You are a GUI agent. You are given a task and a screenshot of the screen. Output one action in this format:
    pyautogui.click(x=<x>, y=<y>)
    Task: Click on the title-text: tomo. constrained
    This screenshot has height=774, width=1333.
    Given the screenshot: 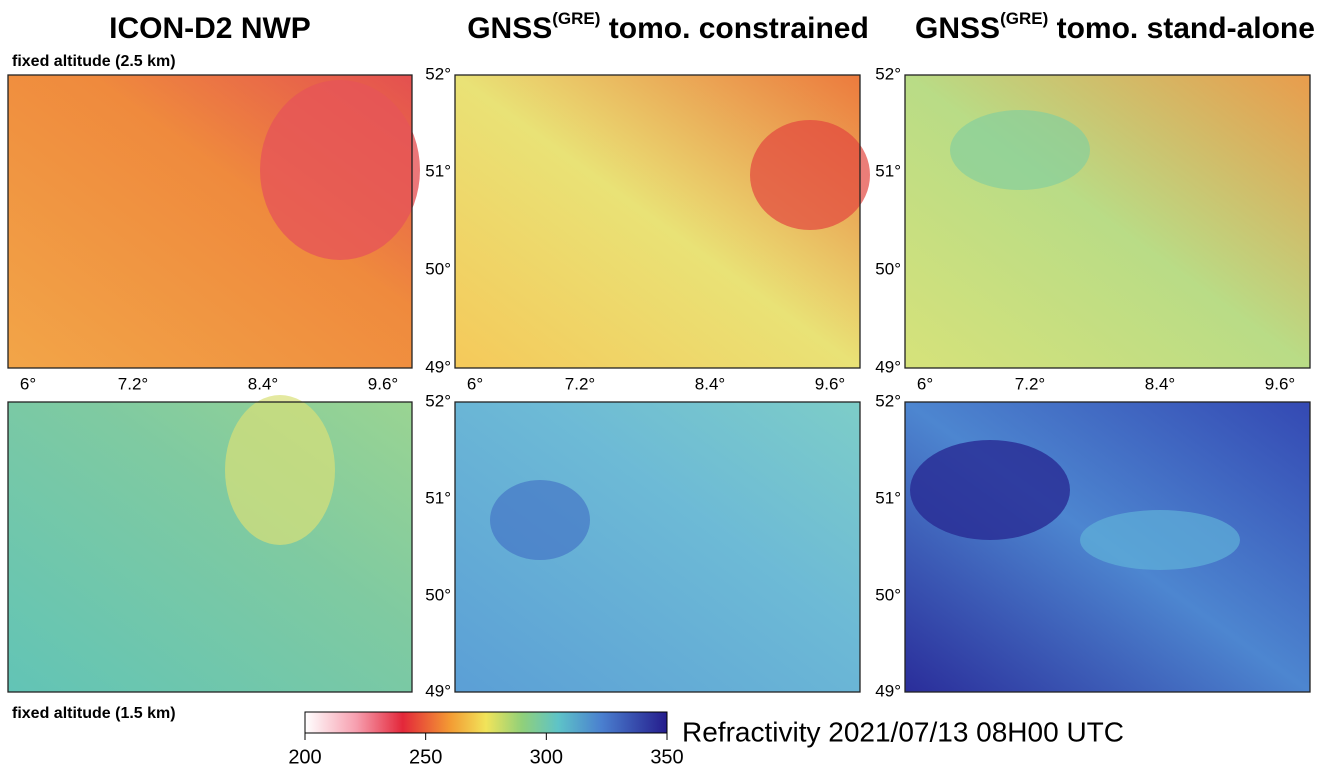 What is the action you would take?
    pyautogui.click(x=734, y=28)
    